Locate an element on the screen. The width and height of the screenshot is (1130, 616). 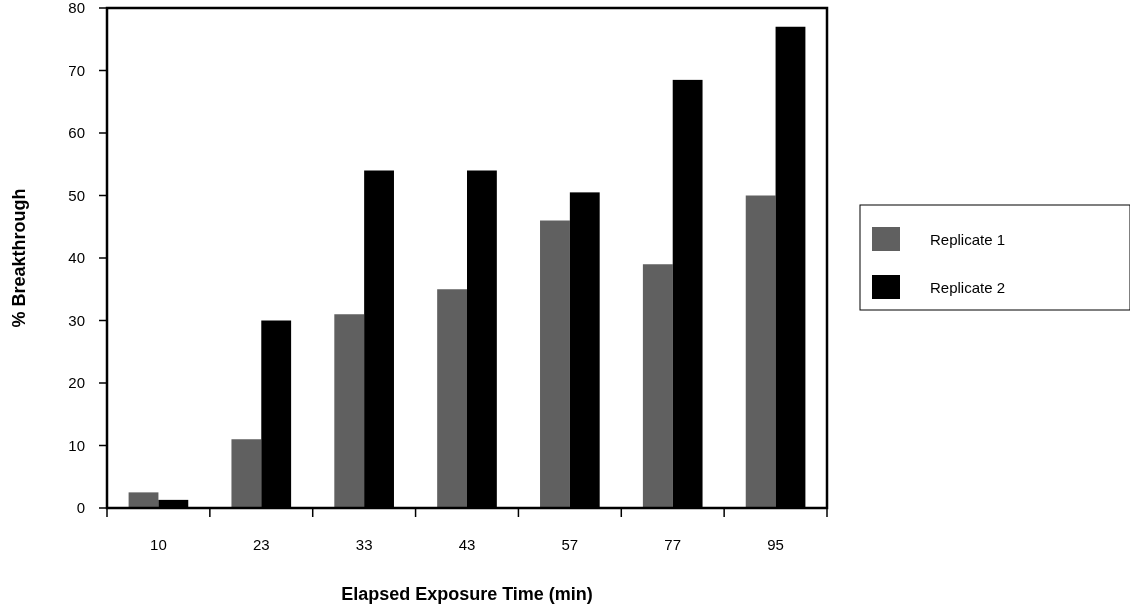
x-tick-label: 43 is located at coordinates (467, 544).